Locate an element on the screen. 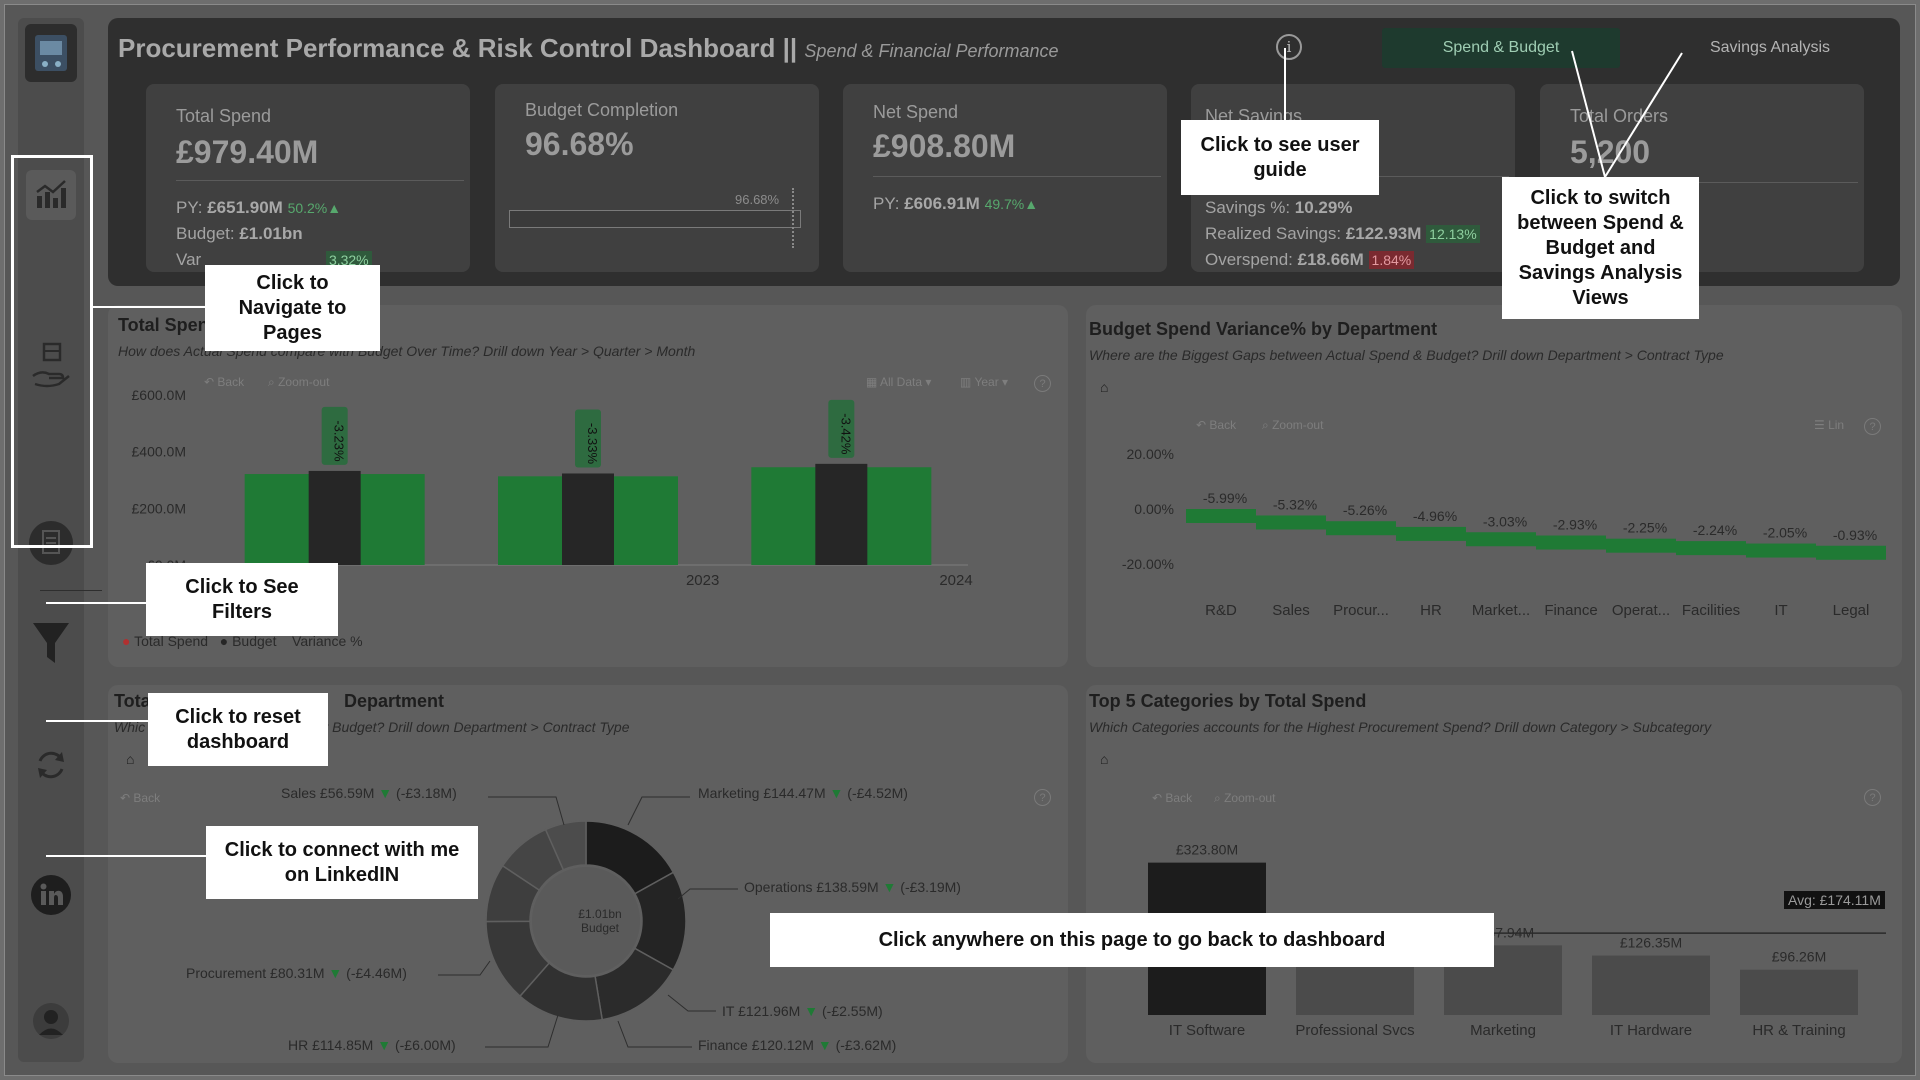  overspend-pct: 1.84% is located at coordinates (1391, 260).